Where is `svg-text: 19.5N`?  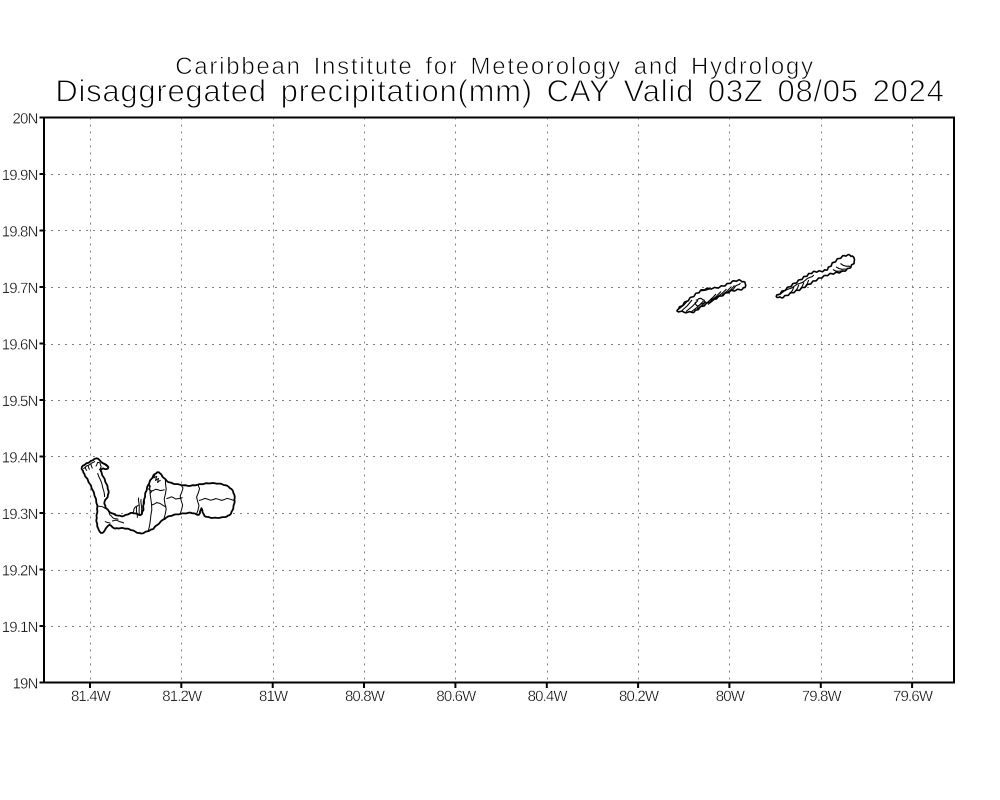 svg-text: 19.5N is located at coordinates (20, 401).